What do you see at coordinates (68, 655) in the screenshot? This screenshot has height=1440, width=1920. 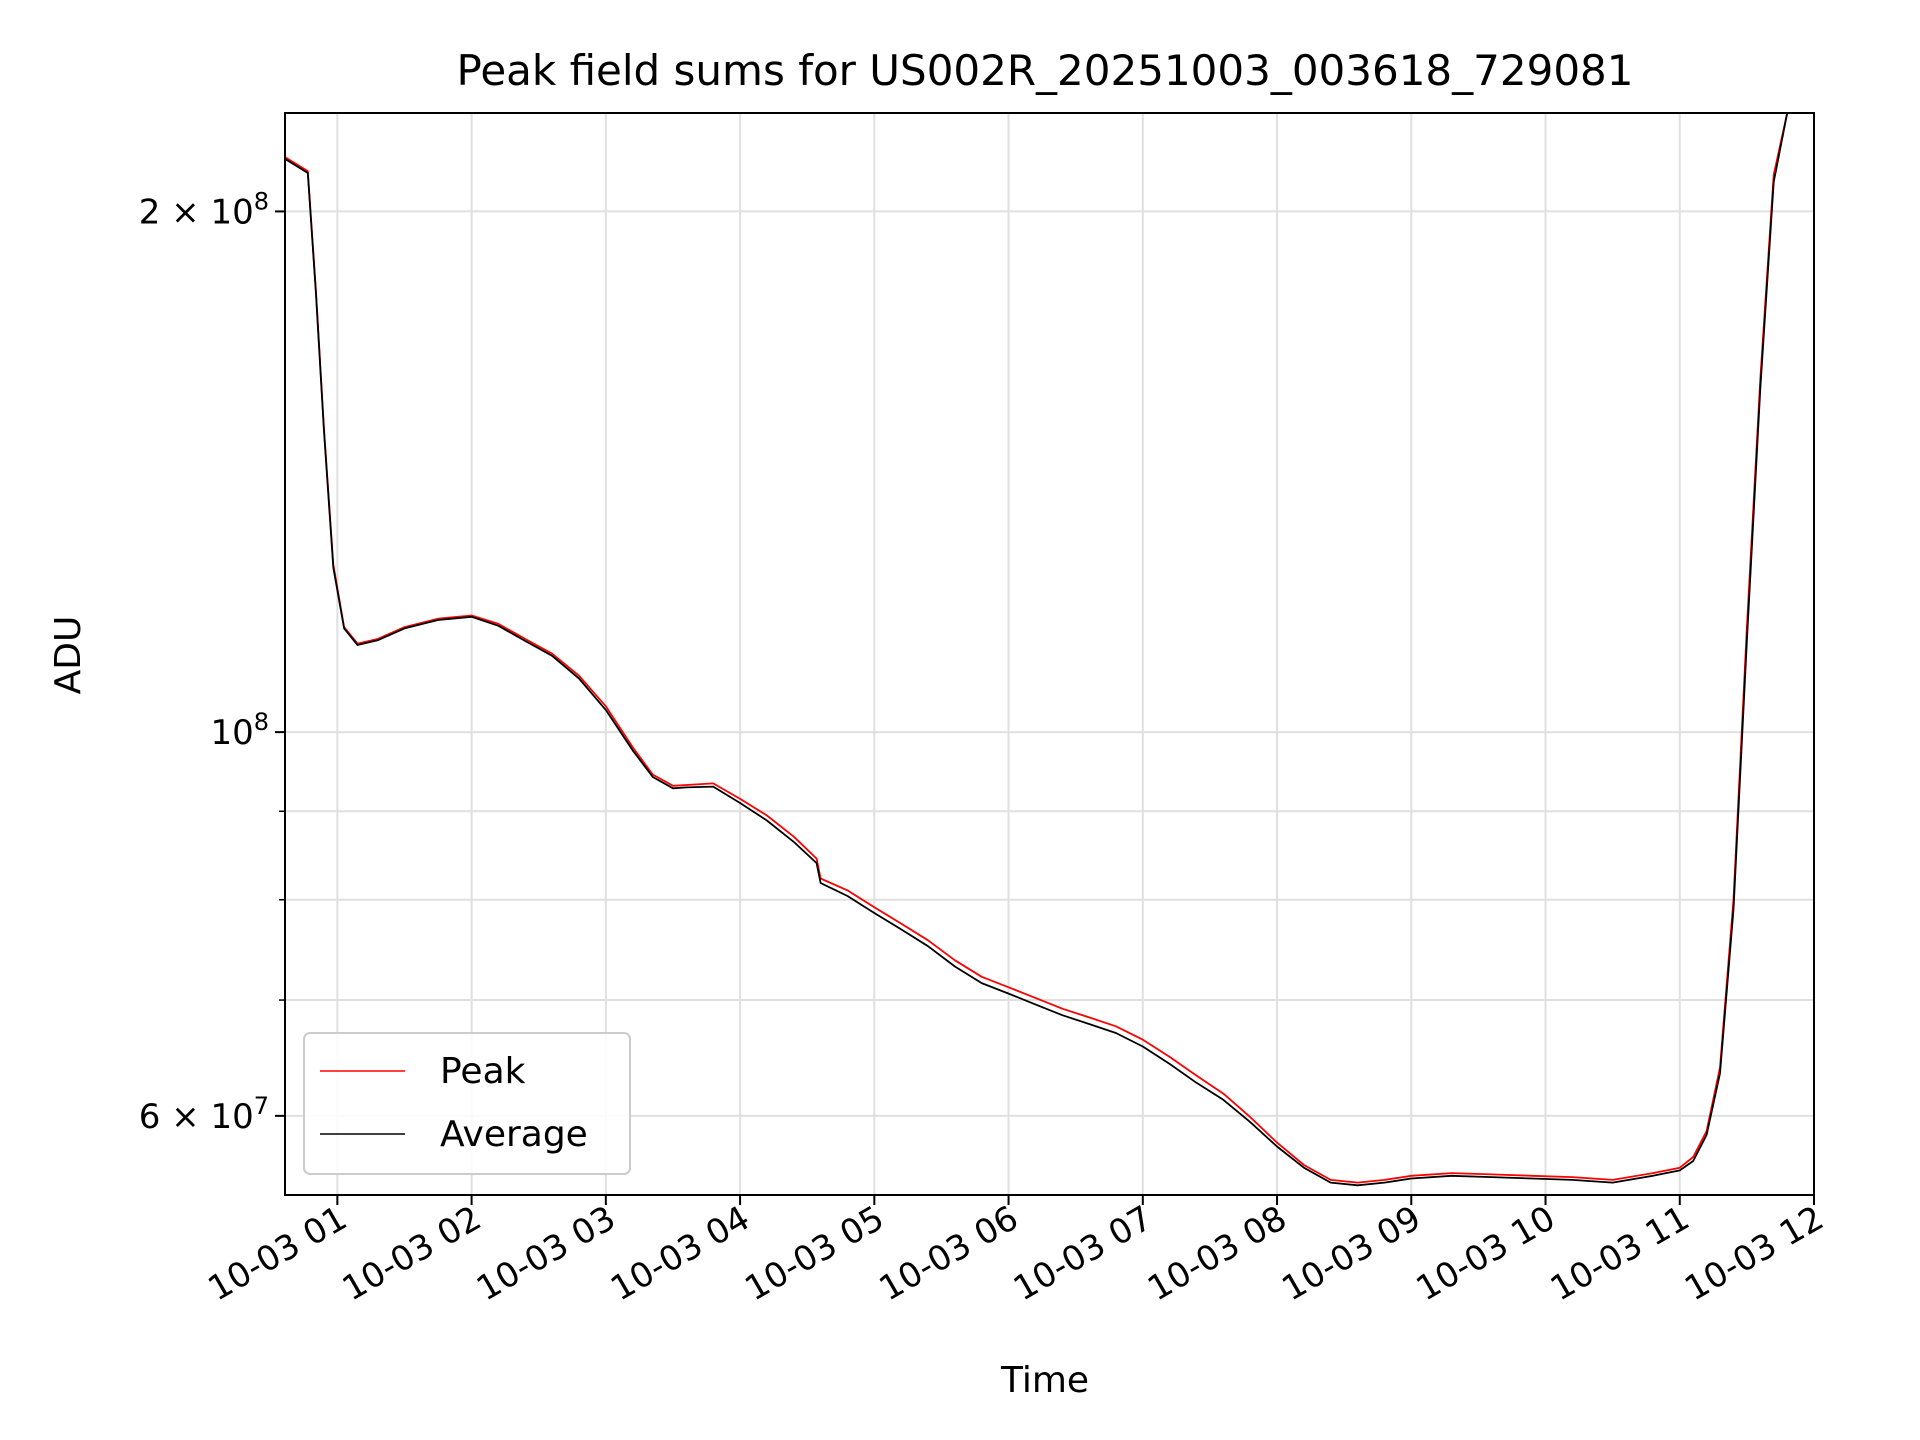 I see `y-axis-label: ADU` at bounding box center [68, 655].